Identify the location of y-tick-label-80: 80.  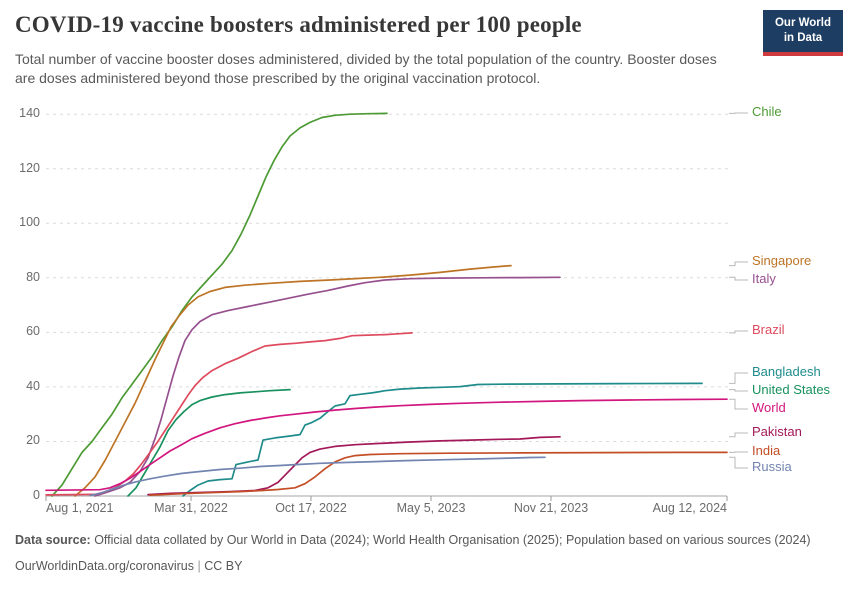
(33, 276).